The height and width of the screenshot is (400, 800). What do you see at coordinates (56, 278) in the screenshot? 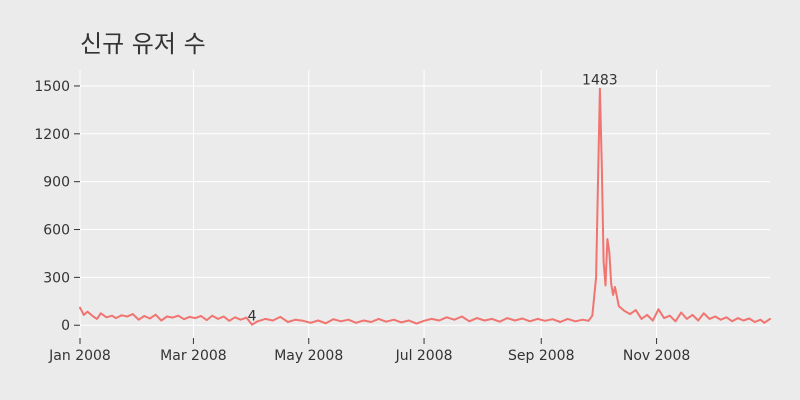
I see `y-tick-label: 300` at bounding box center [56, 278].